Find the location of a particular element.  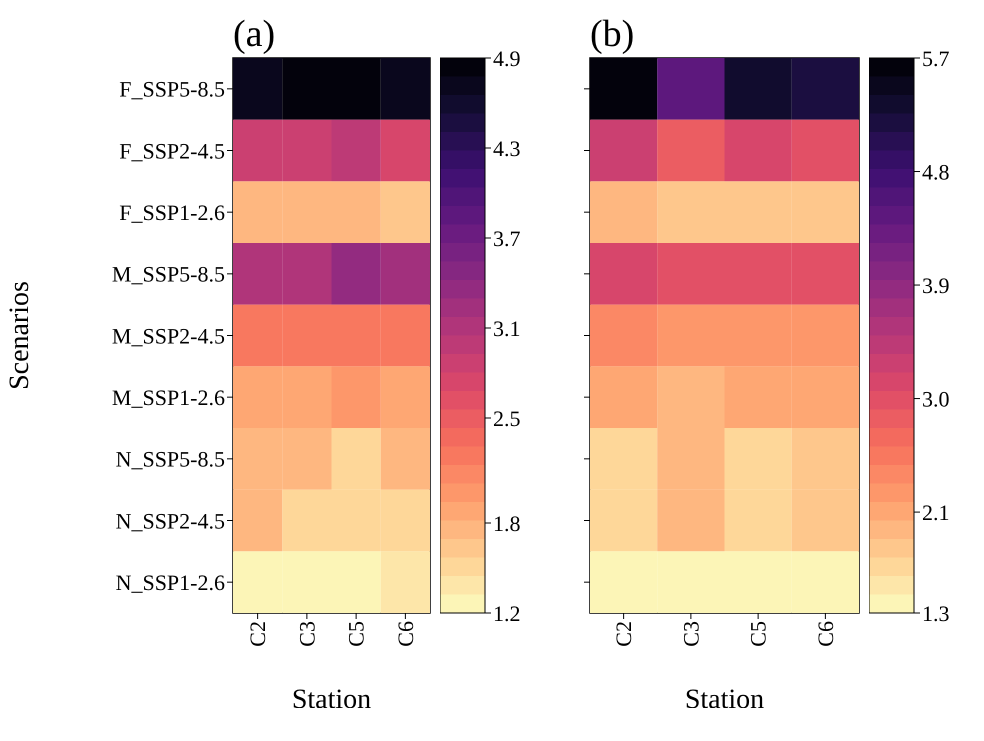

color-bar-label: 1.2 is located at coordinates (506, 613).